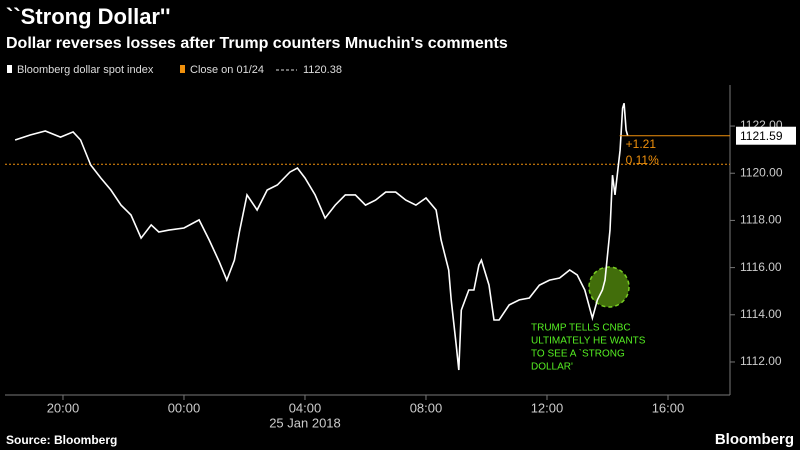 This screenshot has width=800, height=450. Describe the element at coordinates (322, 70) in the screenshot. I see `legend-value: 1120.38` at that location.